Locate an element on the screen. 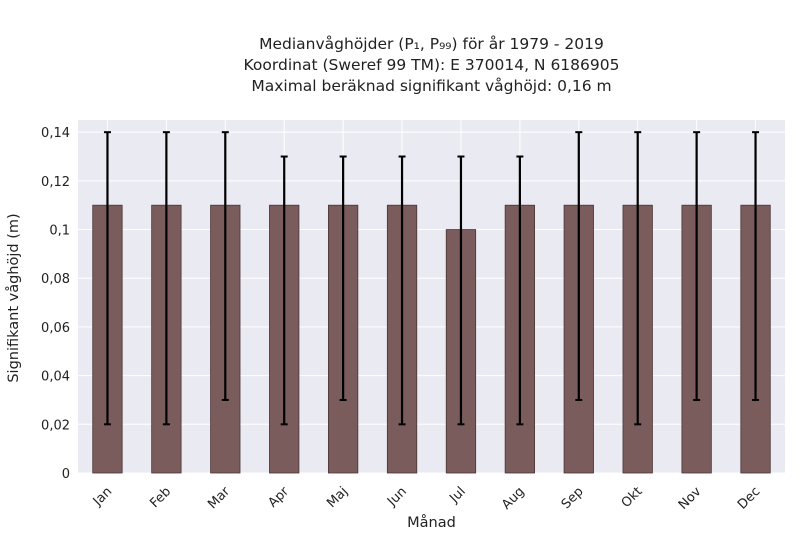 The width and height of the screenshot is (800, 550). x-tick-label: Okt is located at coordinates (632, 497).